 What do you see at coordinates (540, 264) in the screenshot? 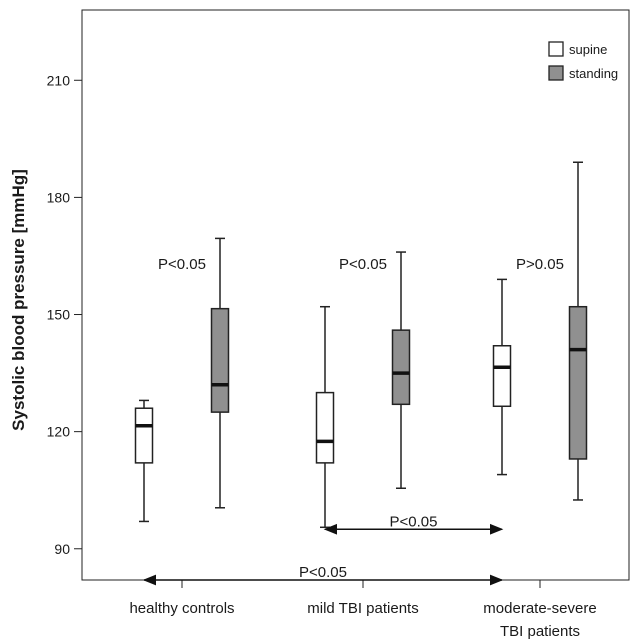
I see `p-value-label: P>0.05` at bounding box center [540, 264].